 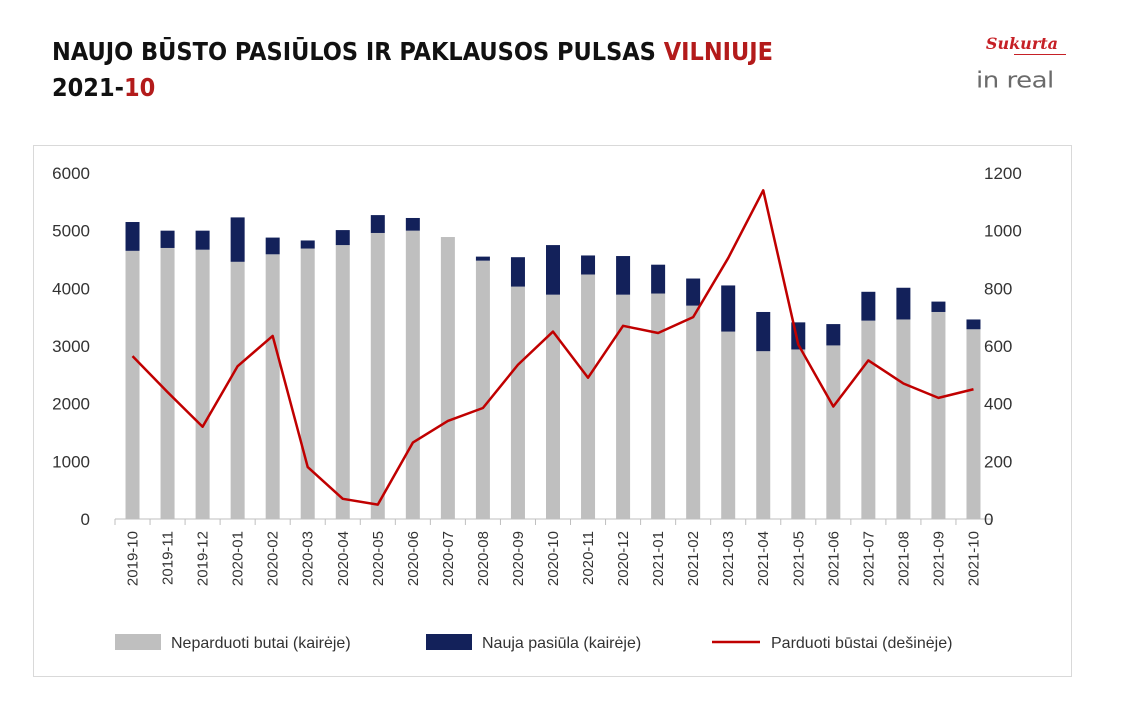 I want to click on y-right-tick-label: 1000, so click(x=1003, y=231).